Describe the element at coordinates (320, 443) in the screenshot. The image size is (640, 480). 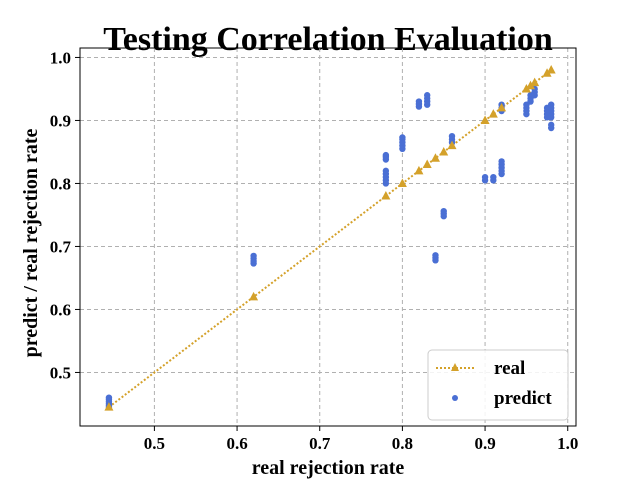
I see `x-tick-label: 0.7` at that location.